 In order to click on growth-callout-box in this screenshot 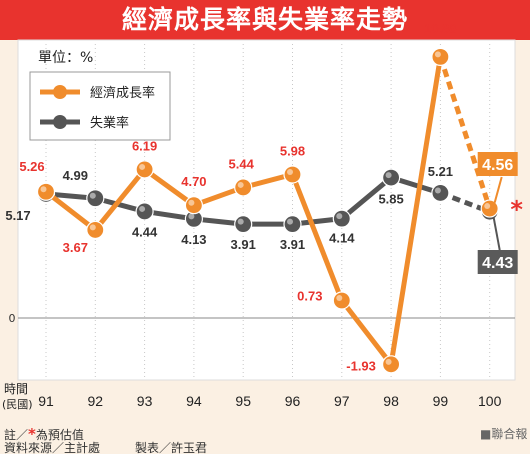, I will do `click(497, 164)`.